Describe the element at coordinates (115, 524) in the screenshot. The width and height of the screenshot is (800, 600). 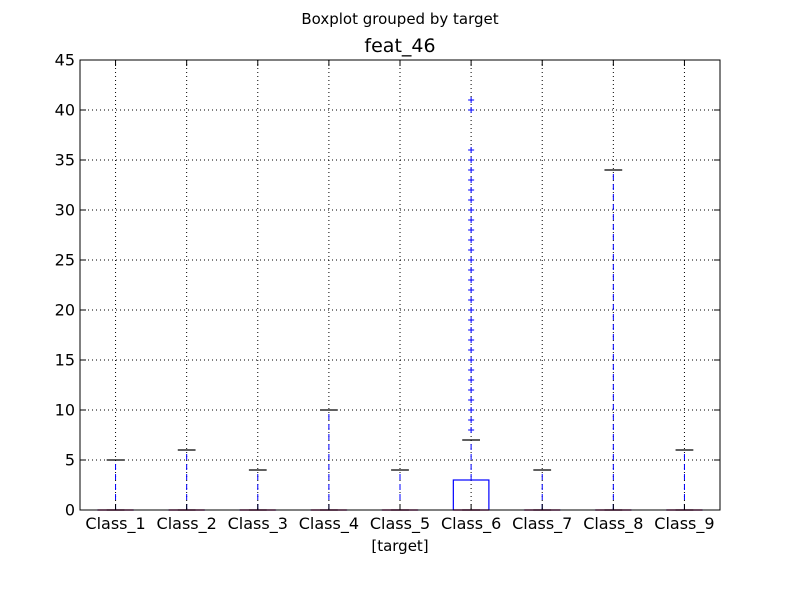
I see `x-tick-label: Class_1` at that location.